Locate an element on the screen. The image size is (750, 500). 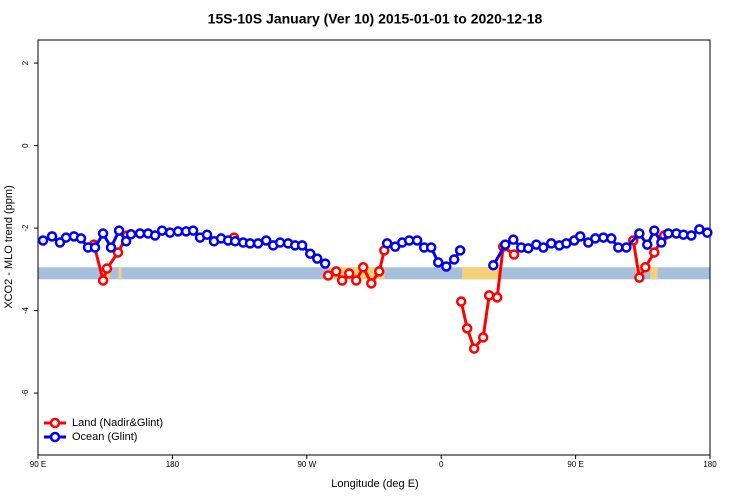
x-tick-label: 90 W is located at coordinates (306, 464).